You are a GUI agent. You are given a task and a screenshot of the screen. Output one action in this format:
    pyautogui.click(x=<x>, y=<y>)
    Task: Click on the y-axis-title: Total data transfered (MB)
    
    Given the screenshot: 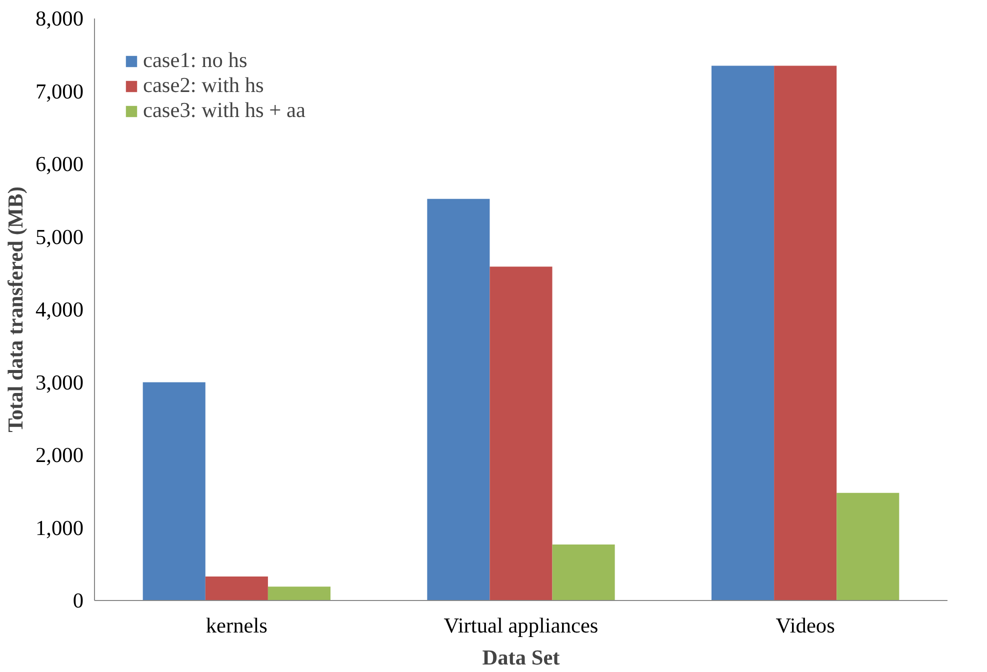 What is the action you would take?
    pyautogui.click(x=16, y=309)
    